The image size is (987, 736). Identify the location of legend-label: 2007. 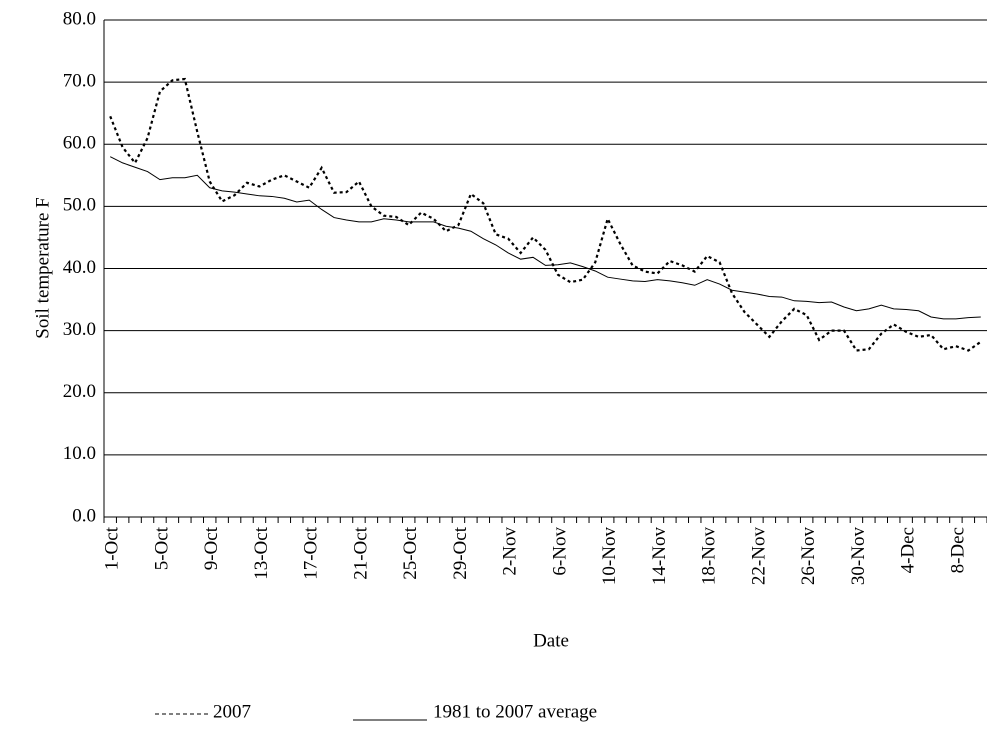
(232, 711).